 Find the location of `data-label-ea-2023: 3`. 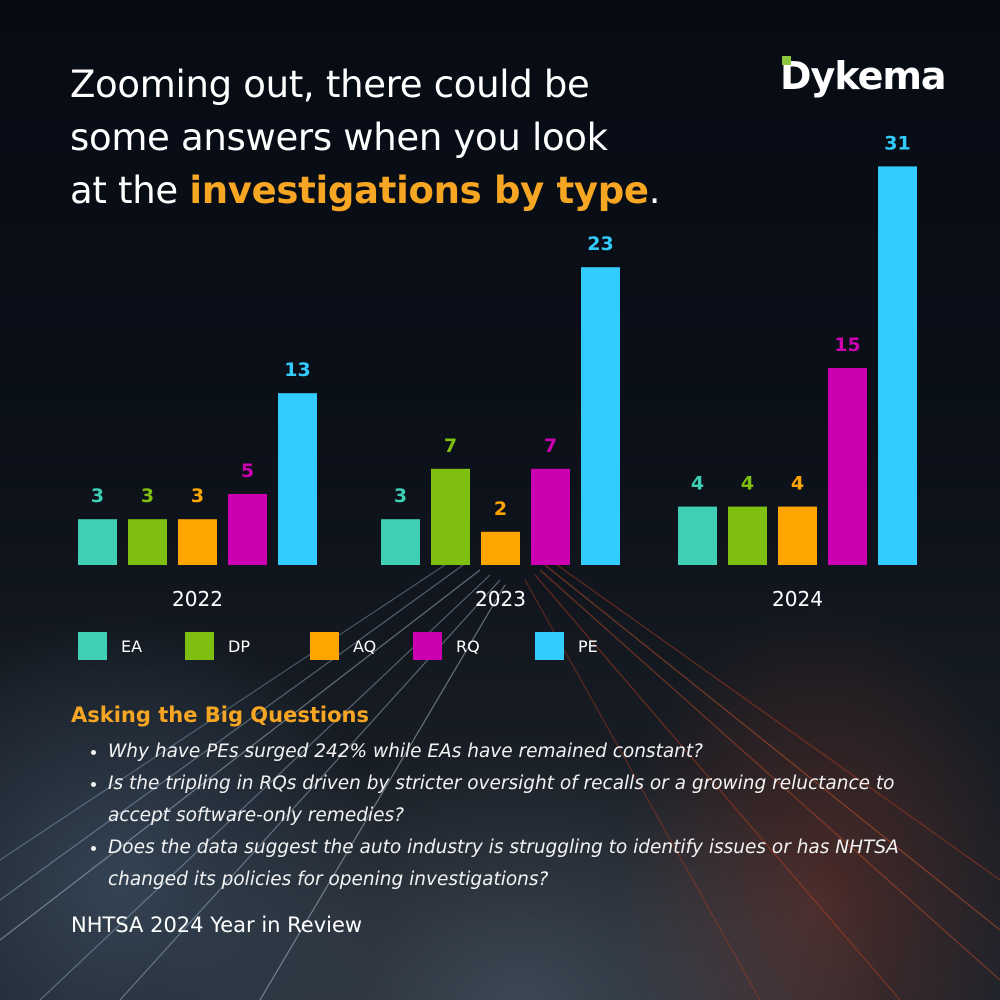

data-label-ea-2023: 3 is located at coordinates (400, 496).